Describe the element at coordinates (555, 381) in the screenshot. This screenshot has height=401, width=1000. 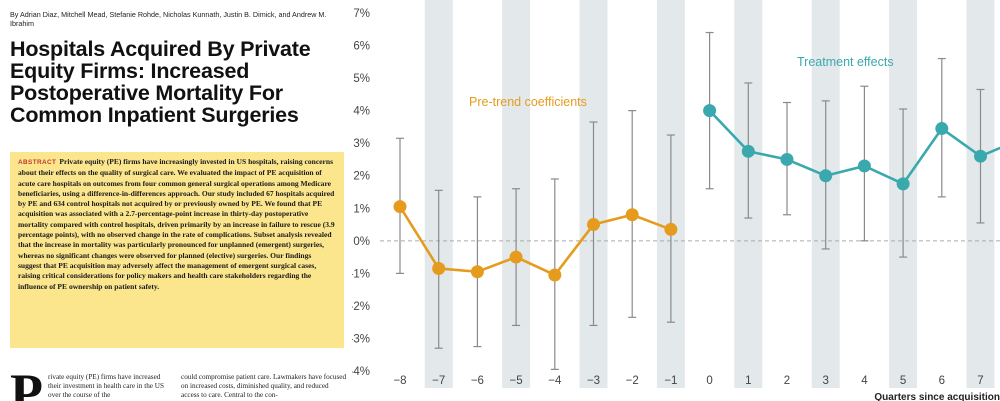
I see `x-tick-label: −4` at that location.